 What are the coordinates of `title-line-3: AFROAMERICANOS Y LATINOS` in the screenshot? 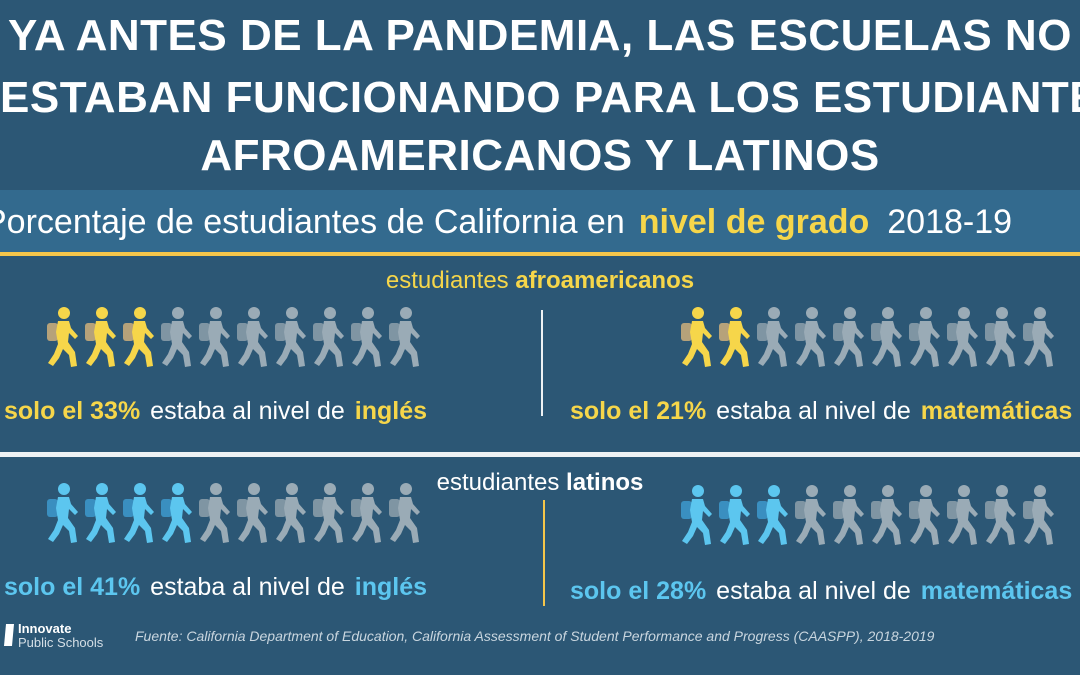 It's located at (540, 155).